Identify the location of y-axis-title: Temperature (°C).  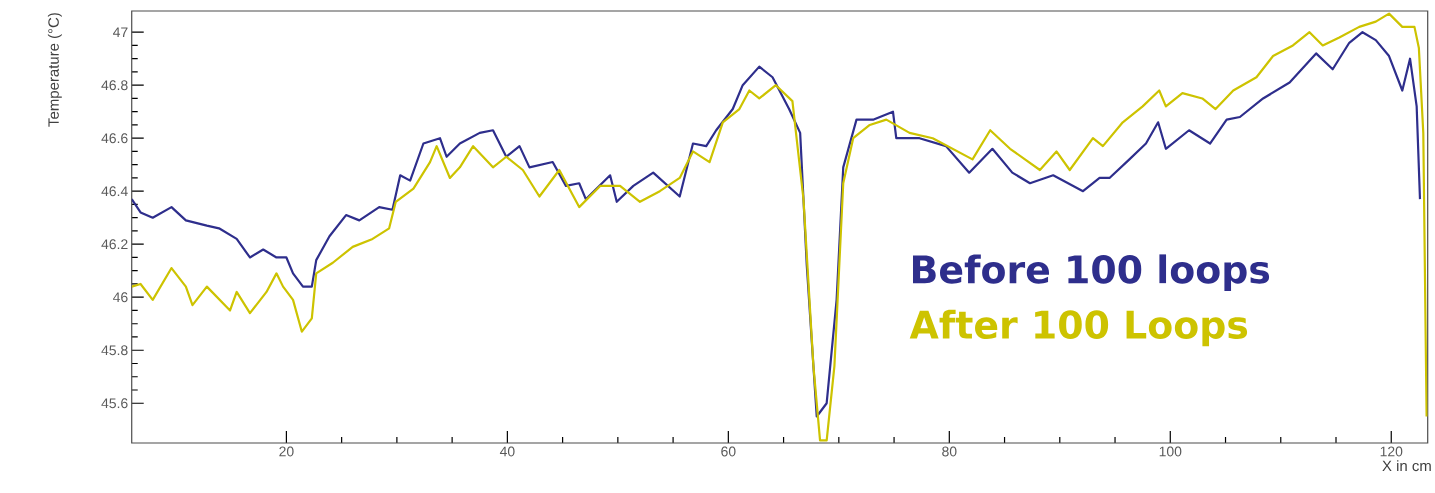
(54, 70).